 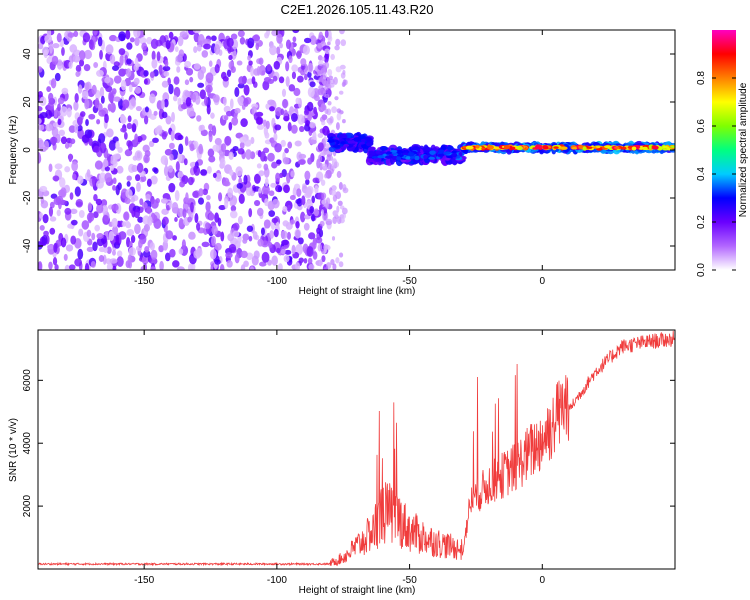 What do you see at coordinates (543, 580) in the screenshot?
I see `snr-x-tick-label: 0` at bounding box center [543, 580].